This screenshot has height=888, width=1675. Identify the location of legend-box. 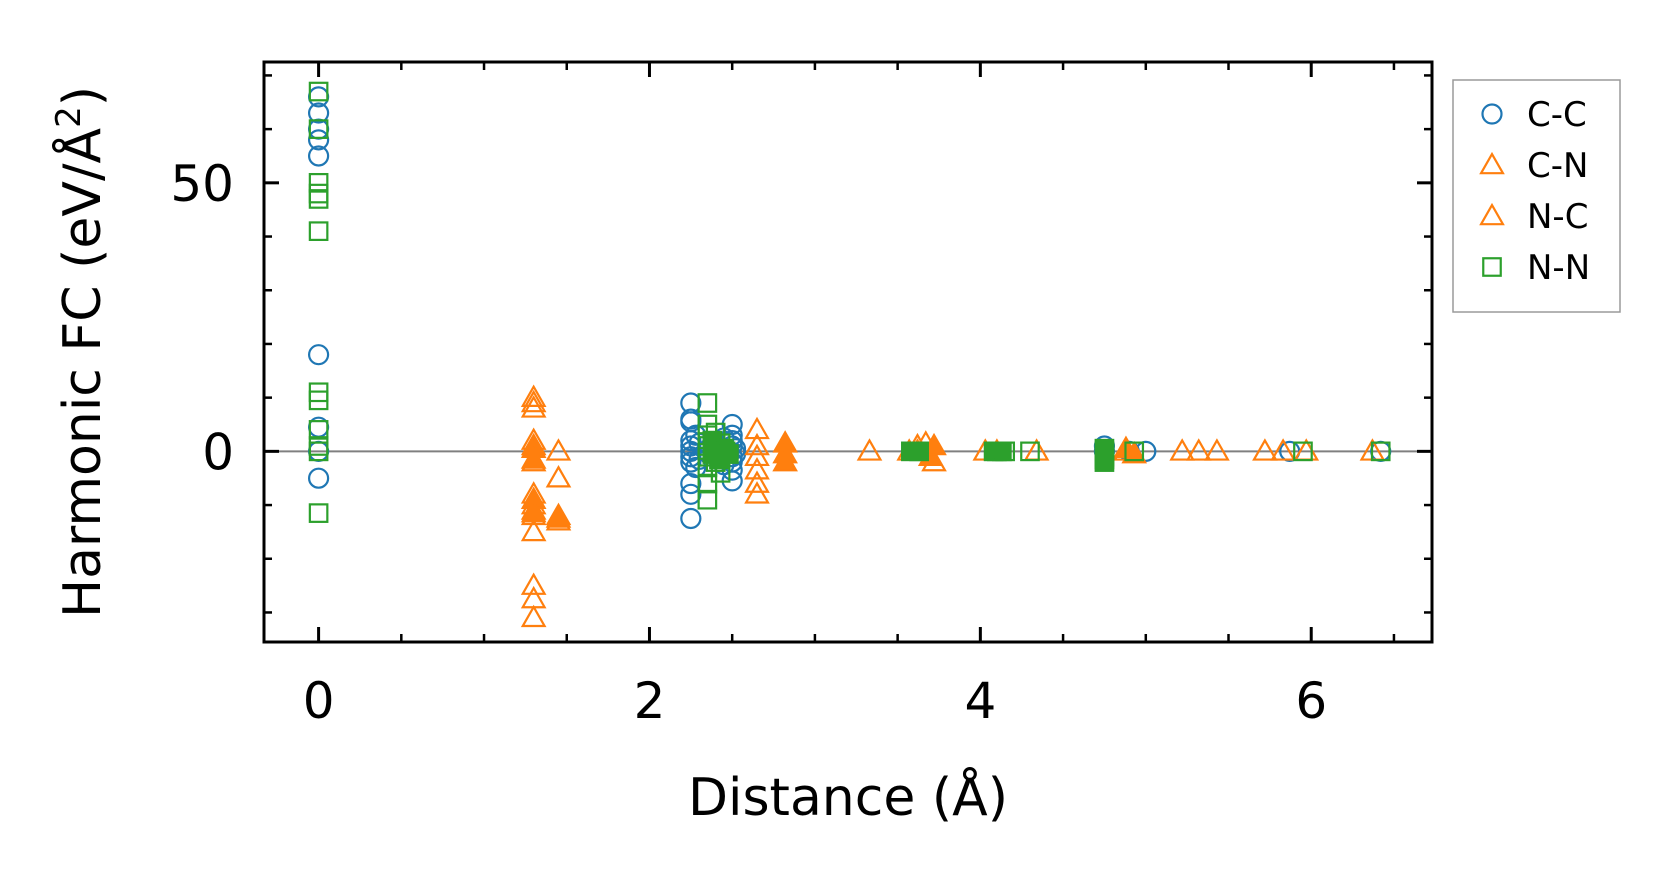
(1536, 196).